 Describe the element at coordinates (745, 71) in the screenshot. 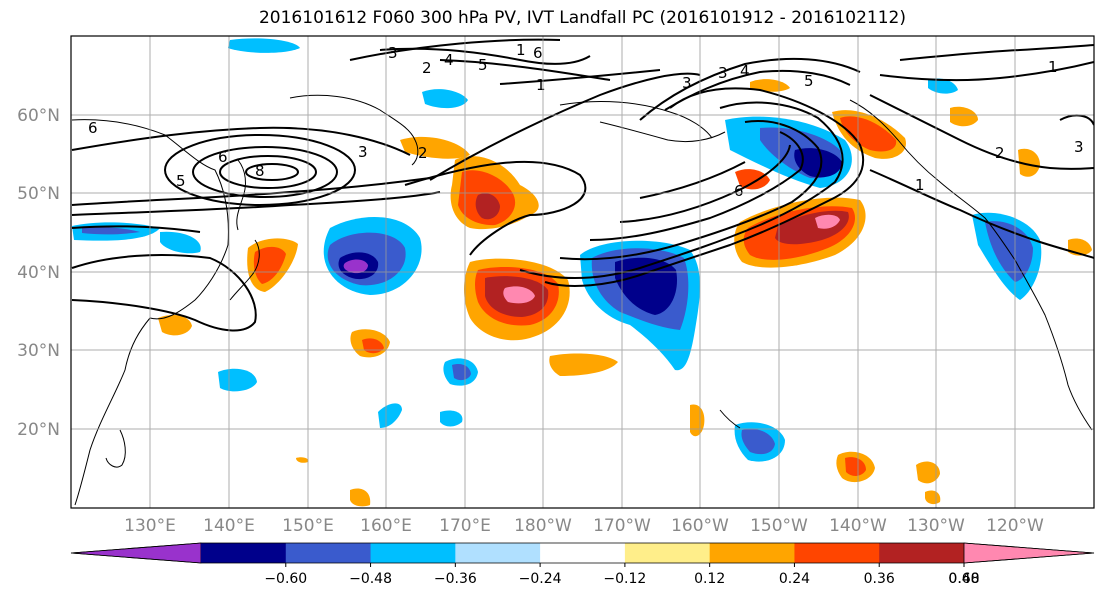

I see `contour-label: 4` at that location.